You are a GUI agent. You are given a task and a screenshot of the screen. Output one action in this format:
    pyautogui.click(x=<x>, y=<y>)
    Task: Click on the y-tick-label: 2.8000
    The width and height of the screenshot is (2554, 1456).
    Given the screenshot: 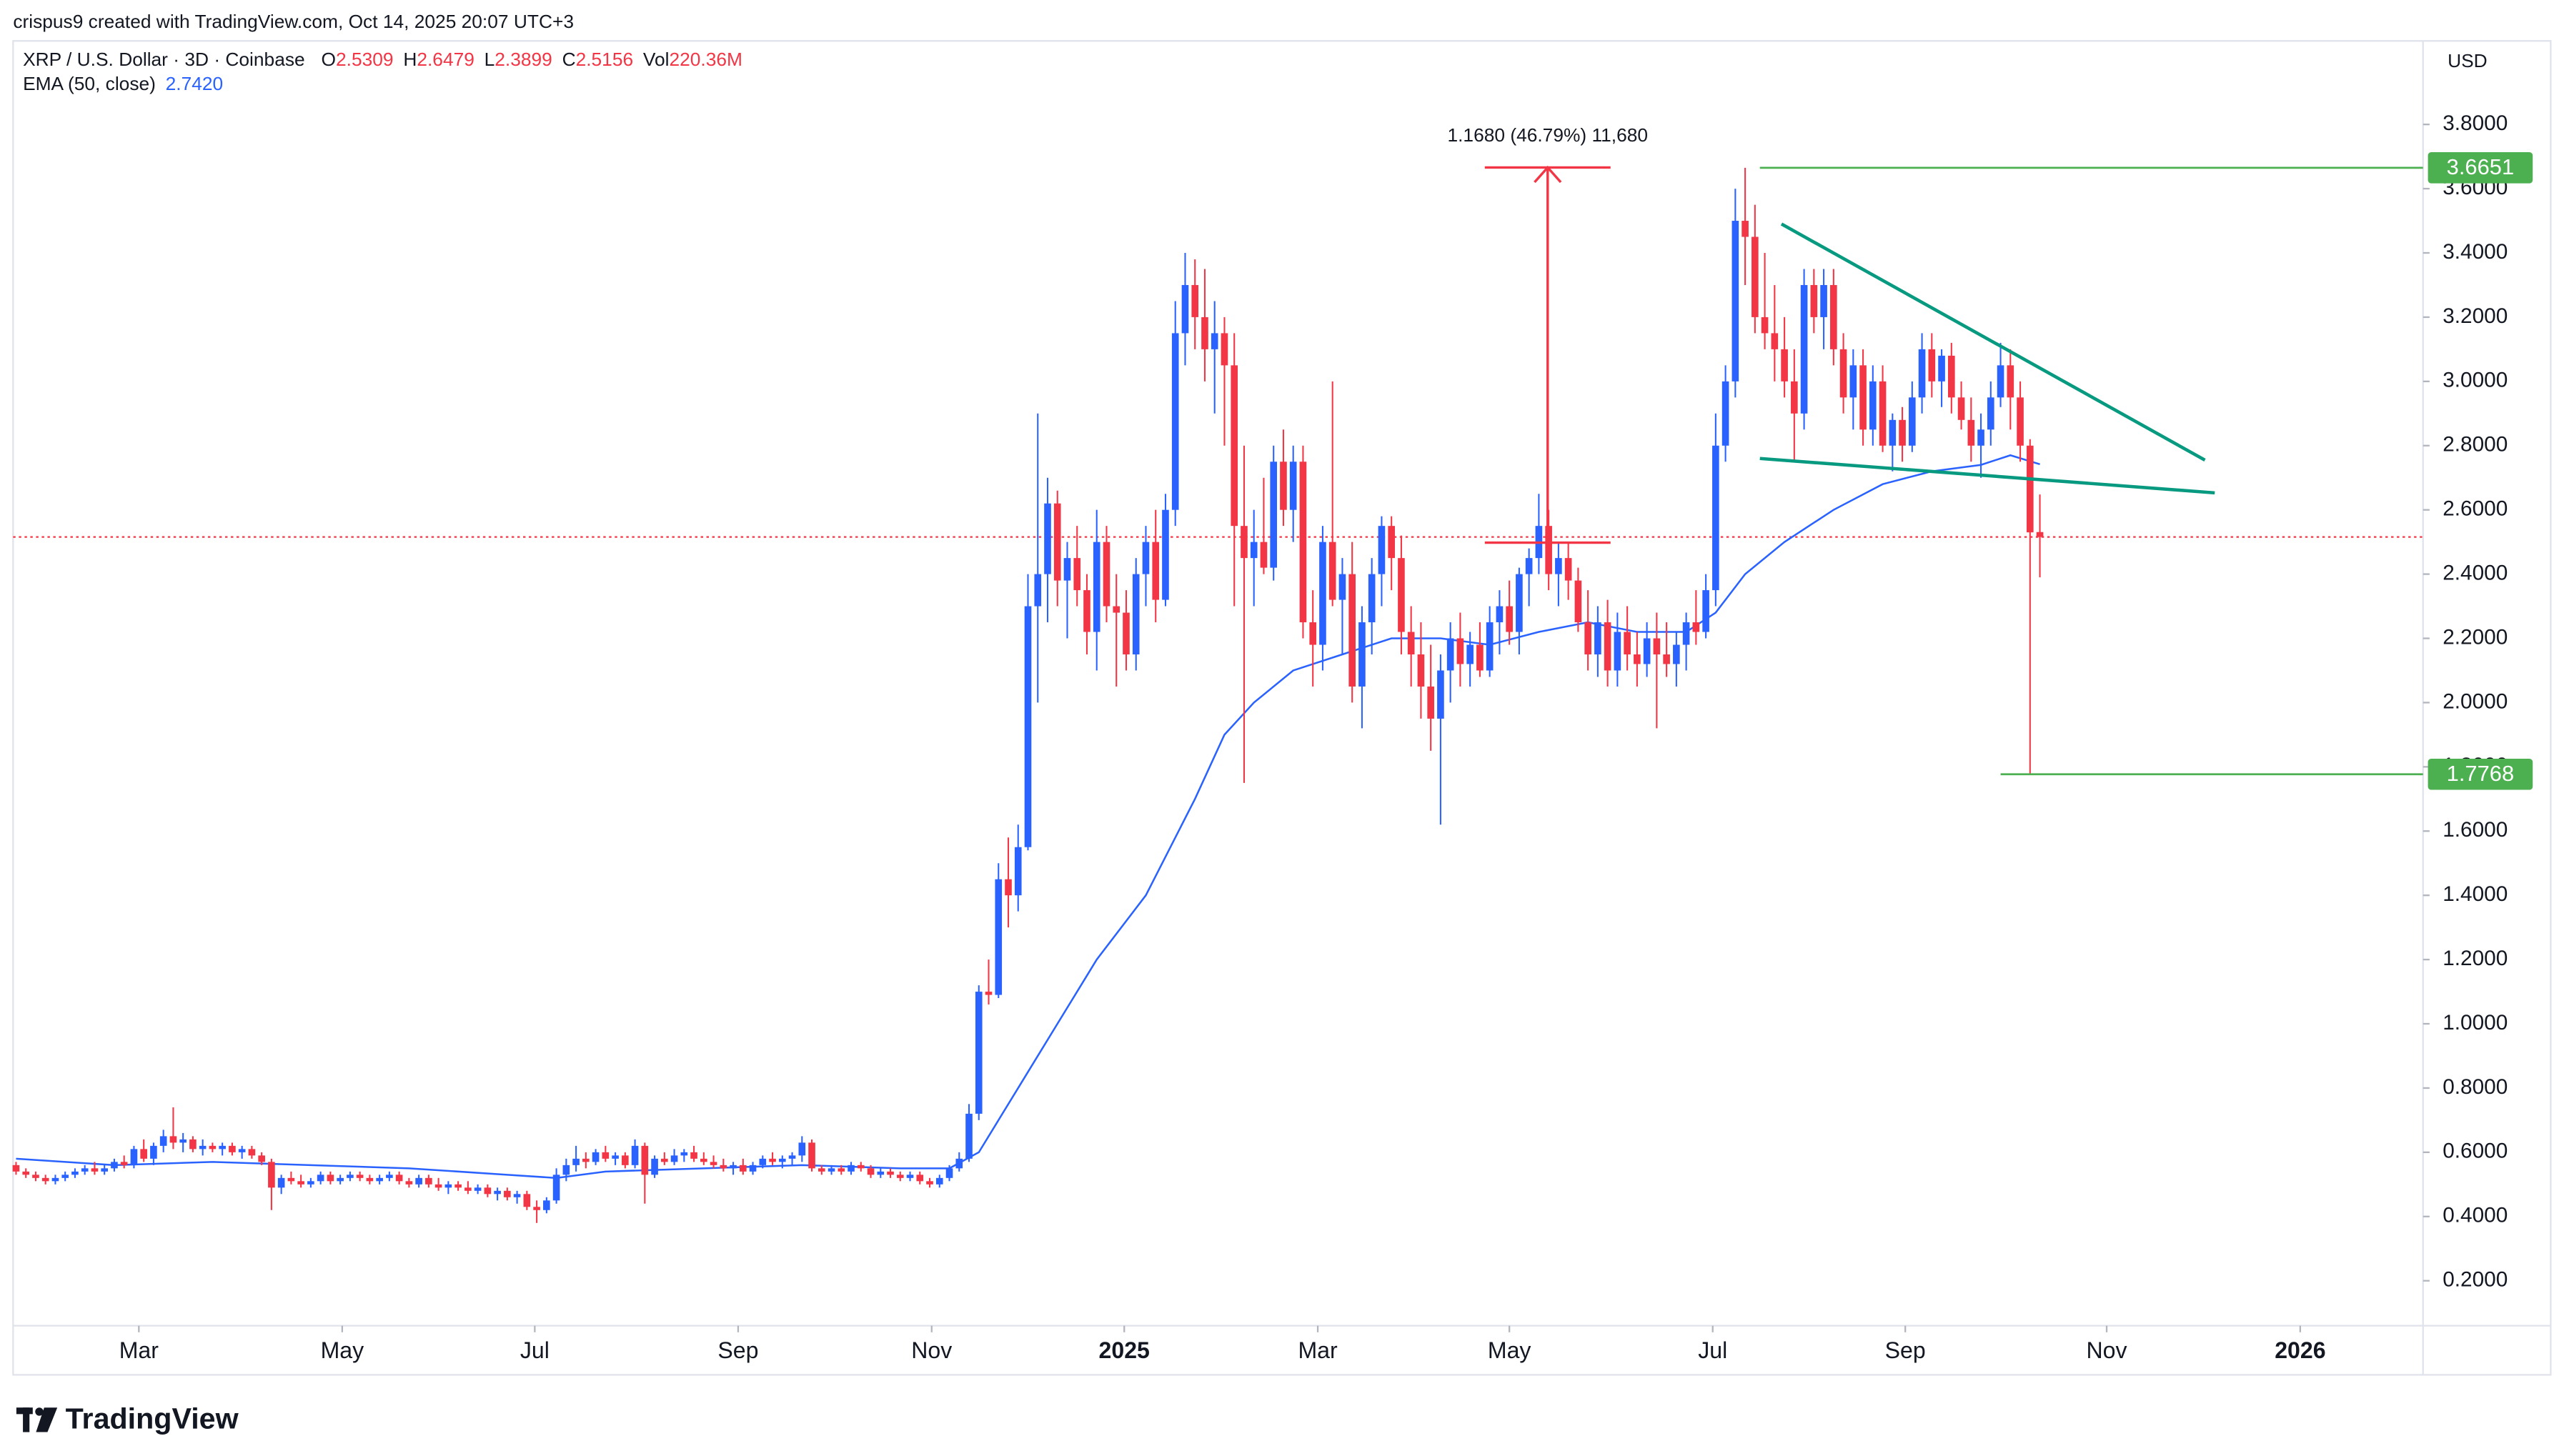 What is the action you would take?
    pyautogui.click(x=2475, y=445)
    